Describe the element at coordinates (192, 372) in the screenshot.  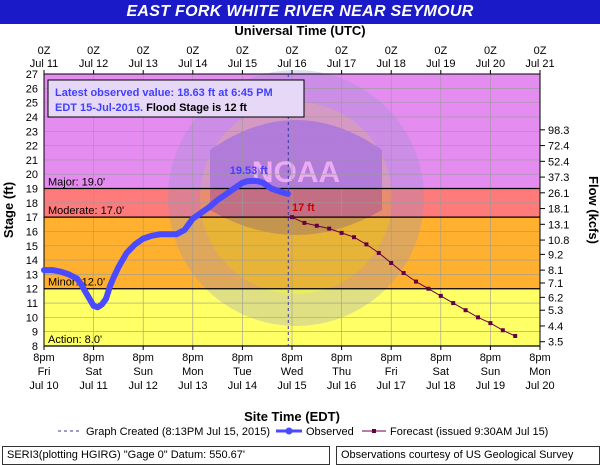
I see `x-tick-day: Mon` at that location.